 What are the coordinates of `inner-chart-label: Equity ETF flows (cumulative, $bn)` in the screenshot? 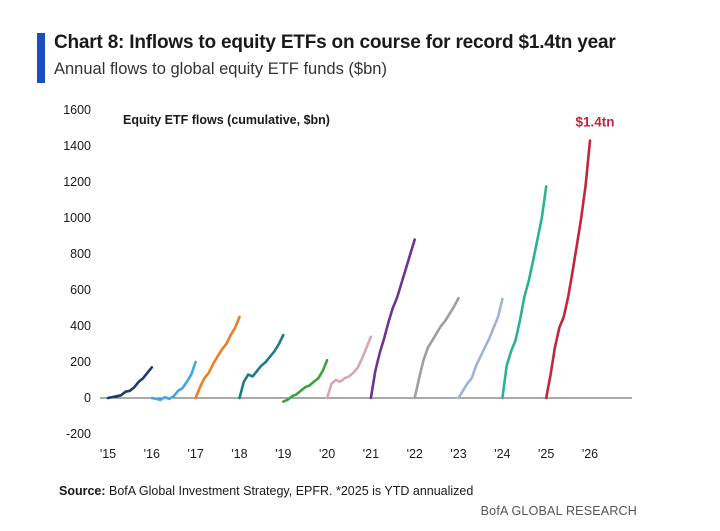 It's located at (226, 120).